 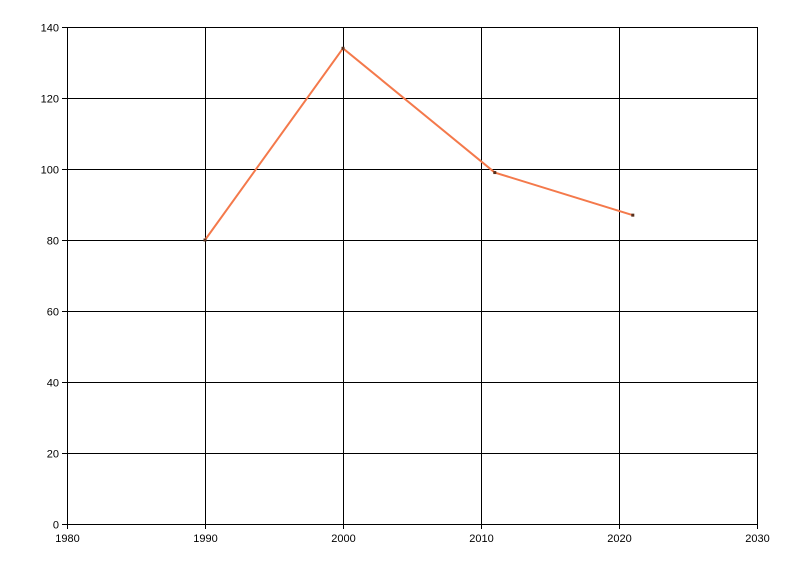 I want to click on y-tick-label: 0, so click(x=56, y=526).